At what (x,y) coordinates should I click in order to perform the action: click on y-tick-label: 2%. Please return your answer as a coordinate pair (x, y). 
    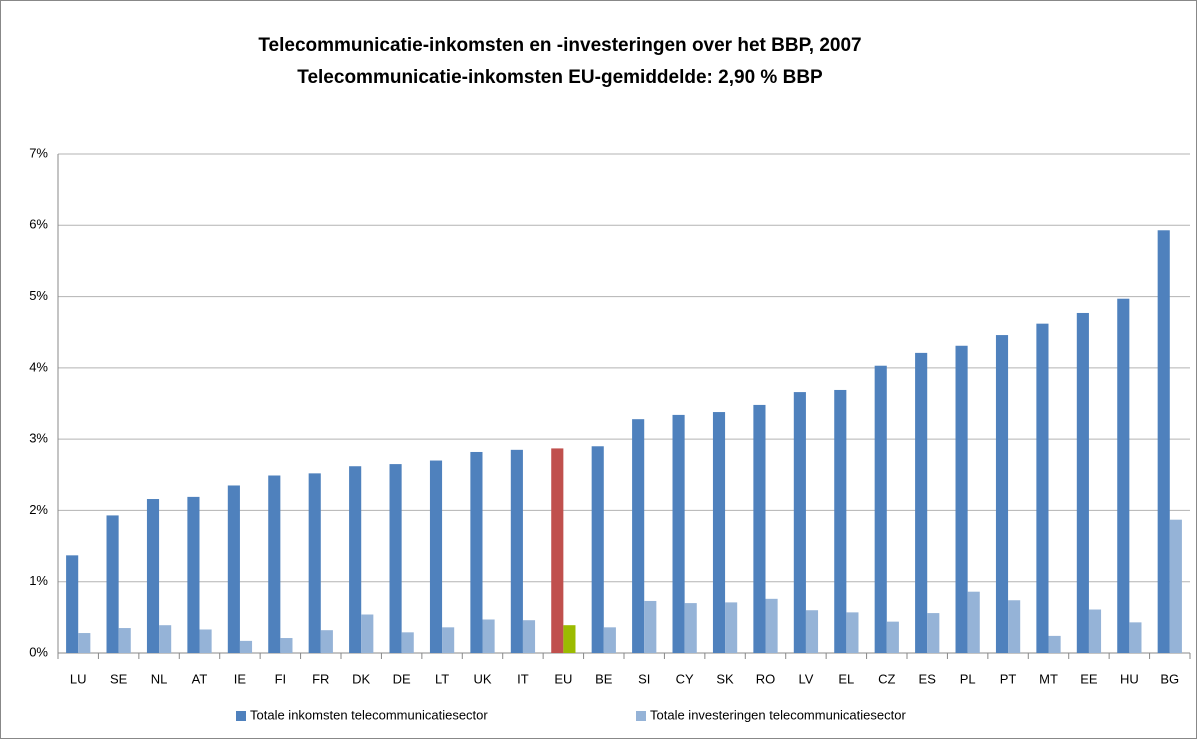
    Looking at the image, I should click on (38, 509).